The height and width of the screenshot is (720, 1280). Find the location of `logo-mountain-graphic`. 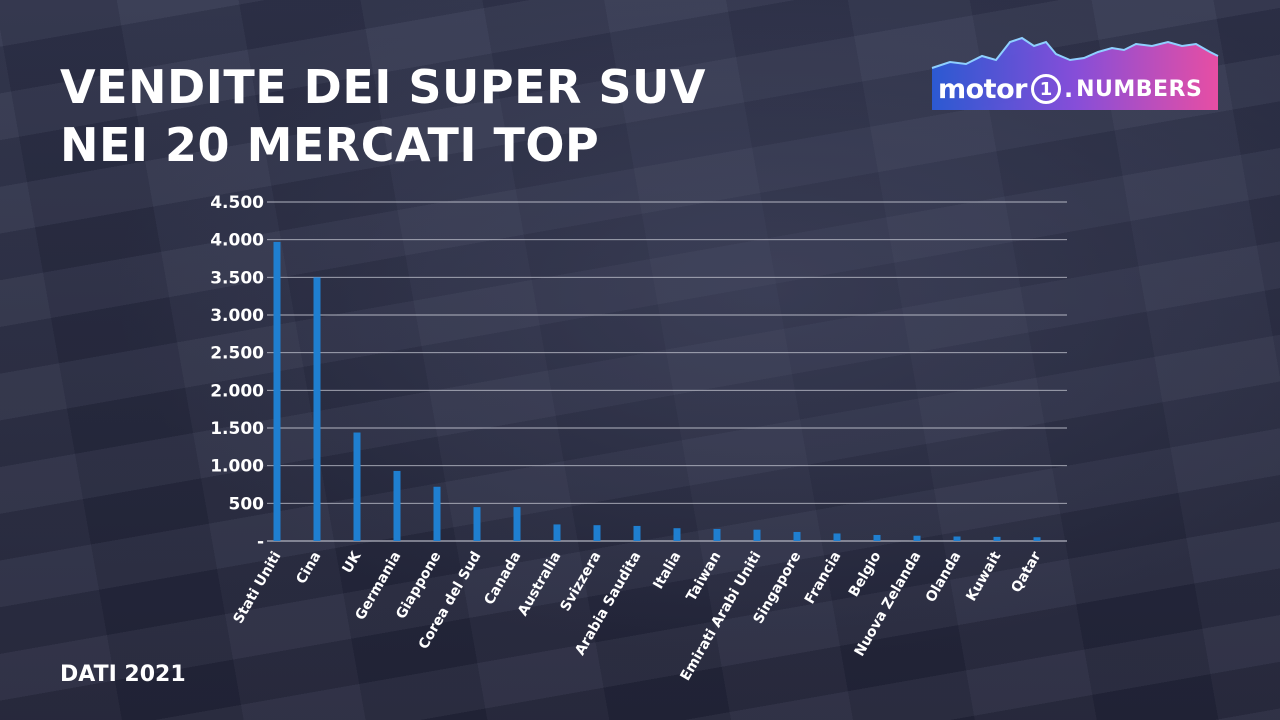

logo-mountain-graphic is located at coordinates (1075, 73).